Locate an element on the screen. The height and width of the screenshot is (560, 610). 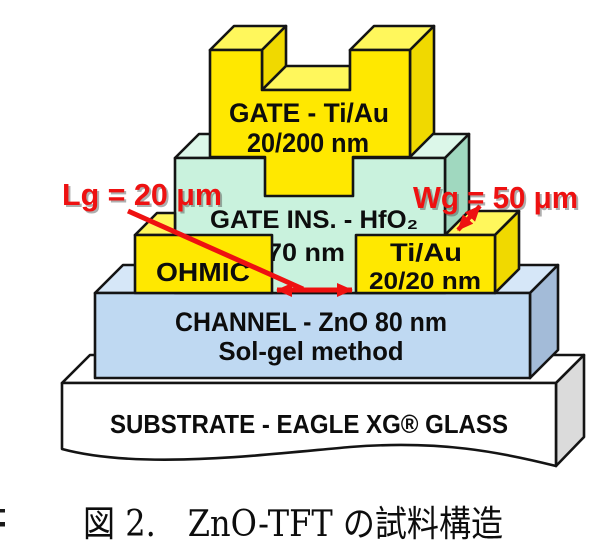
gate-length-pointer-line is located at coordinates (215, 250).